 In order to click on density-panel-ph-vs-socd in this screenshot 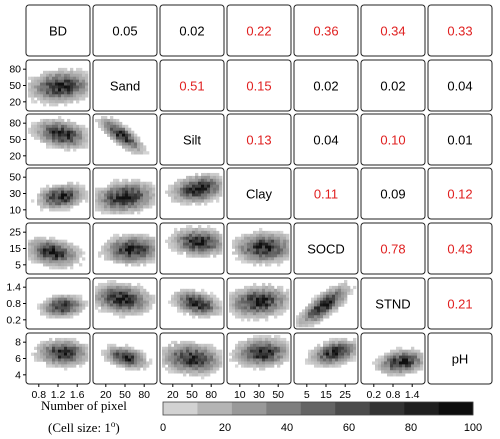, I will do `click(326, 358)`.